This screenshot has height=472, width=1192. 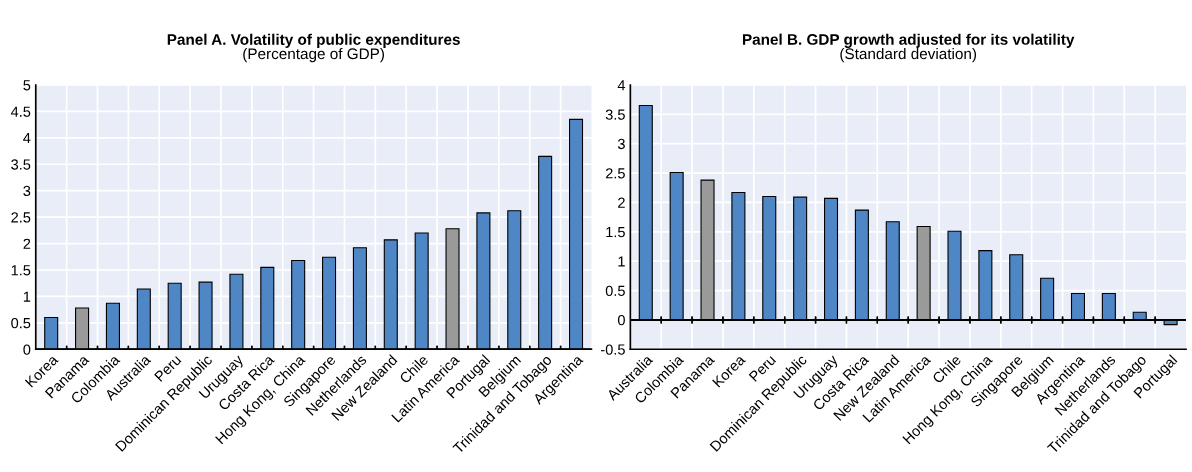 I want to click on y-tick-label: -0.5, so click(x=613, y=349).